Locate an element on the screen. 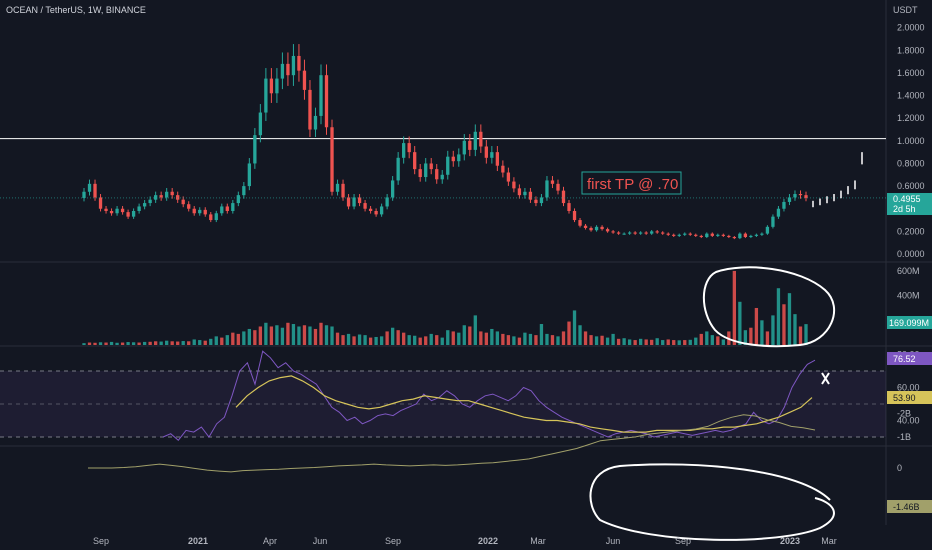  price-tick-label: 1.0000 is located at coordinates (911, 141).